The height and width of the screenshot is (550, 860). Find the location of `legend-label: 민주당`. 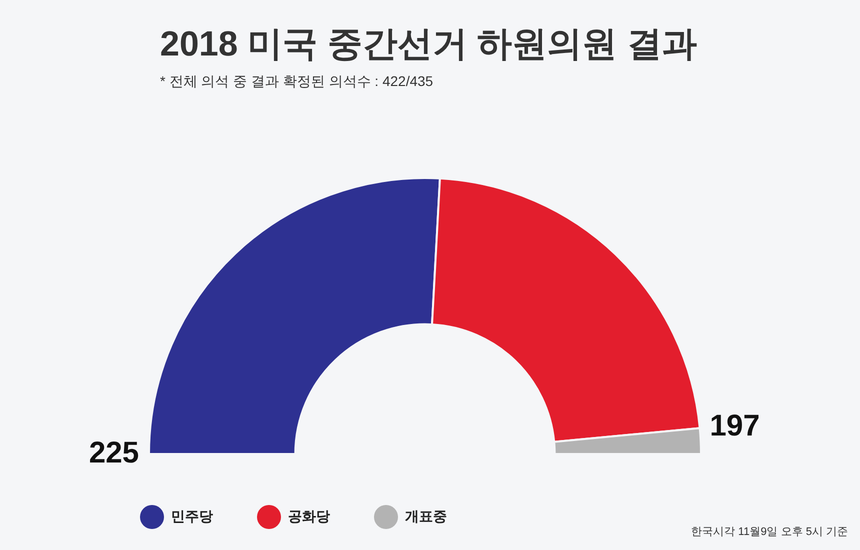

legend-label: 민주당 is located at coordinates (192, 516).